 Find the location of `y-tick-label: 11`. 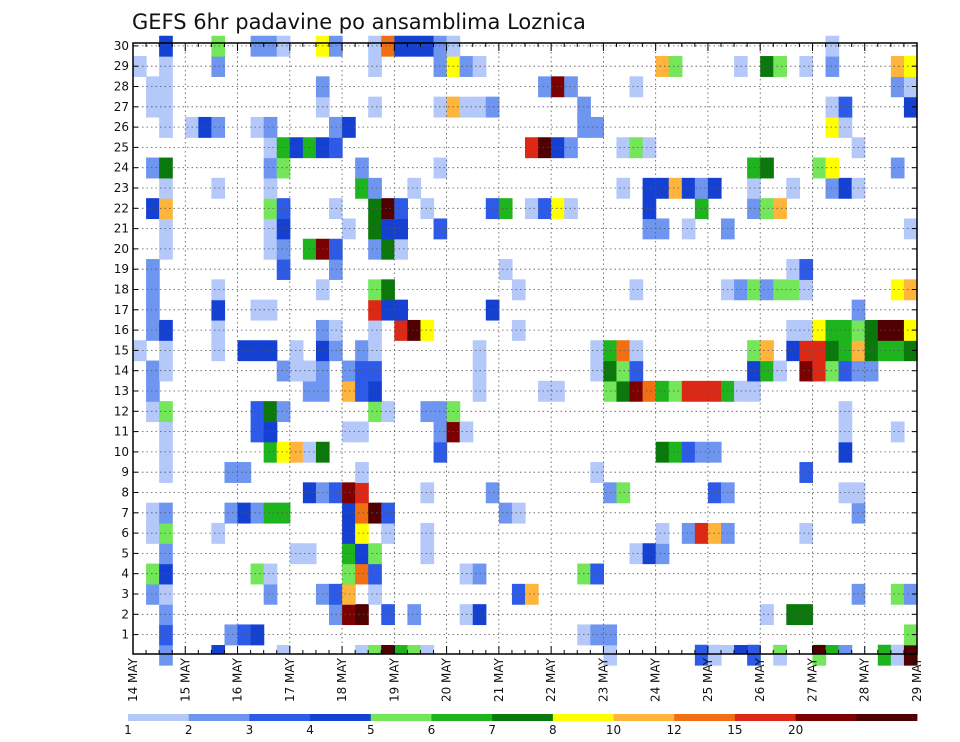

y-tick-label: 11 is located at coordinates (121, 432).